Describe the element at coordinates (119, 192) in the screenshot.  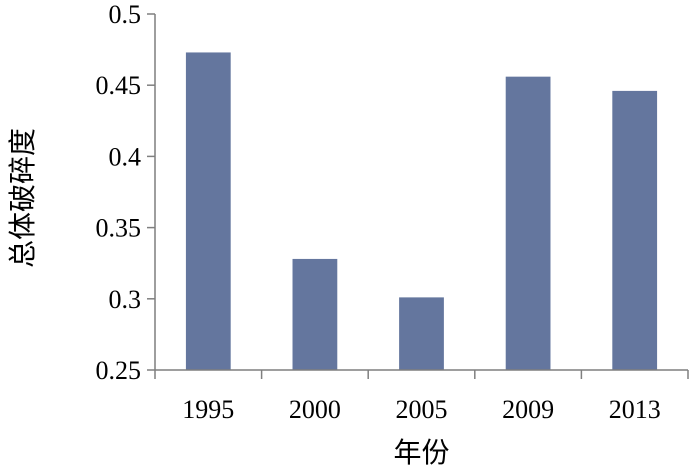
I see `y-tick-labels: 0.25 0.3 0.35 0.4 0.45 0.5` at that location.